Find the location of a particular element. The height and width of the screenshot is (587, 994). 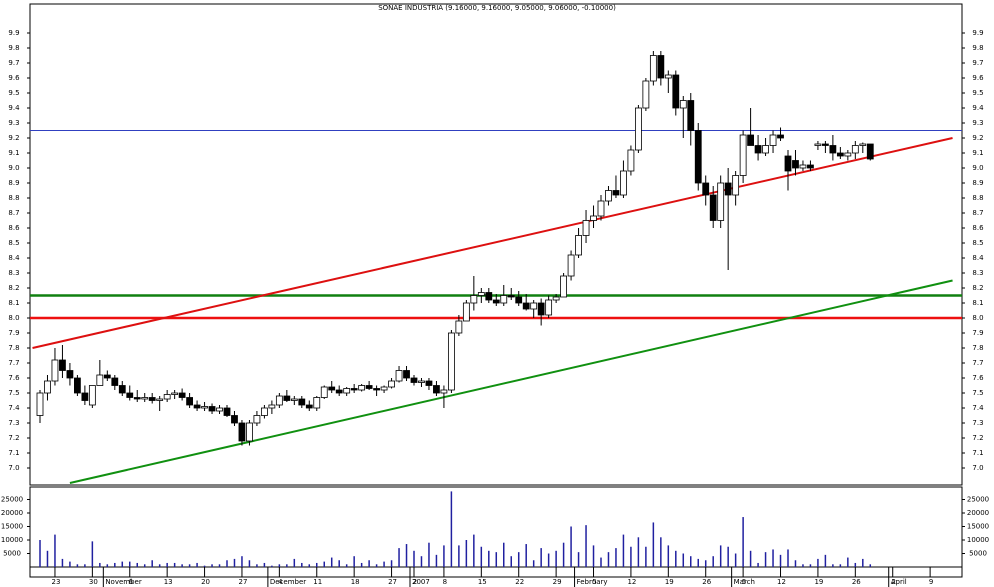

volume-tick-label: 5000 is located at coordinates (12, 554).